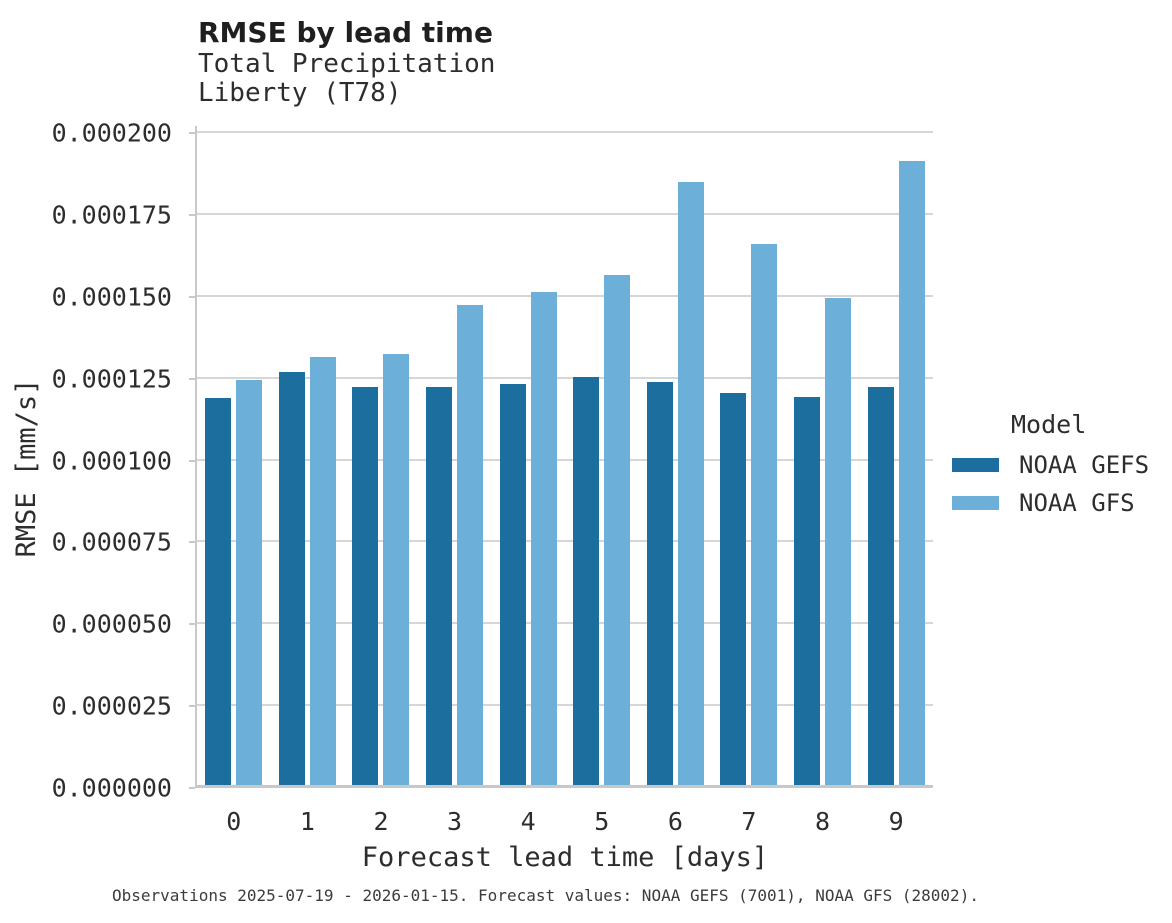  What do you see at coordinates (975, 465) in the screenshot?
I see `legend-swatch-noaa-gefs` at bounding box center [975, 465].